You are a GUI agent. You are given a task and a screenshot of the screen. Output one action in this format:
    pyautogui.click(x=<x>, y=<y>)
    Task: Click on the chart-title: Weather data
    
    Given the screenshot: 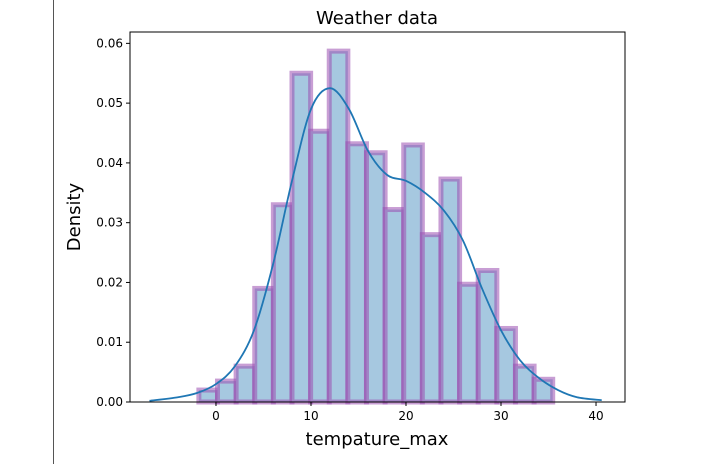 What is the action you would take?
    pyautogui.click(x=377, y=18)
    